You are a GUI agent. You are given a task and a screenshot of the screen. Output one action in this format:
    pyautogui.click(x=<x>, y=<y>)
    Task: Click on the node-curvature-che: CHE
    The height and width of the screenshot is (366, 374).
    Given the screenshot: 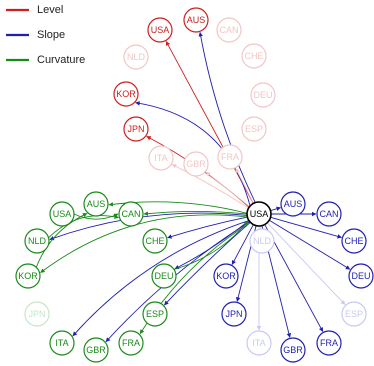 What is the action you would take?
    pyautogui.click(x=155, y=241)
    